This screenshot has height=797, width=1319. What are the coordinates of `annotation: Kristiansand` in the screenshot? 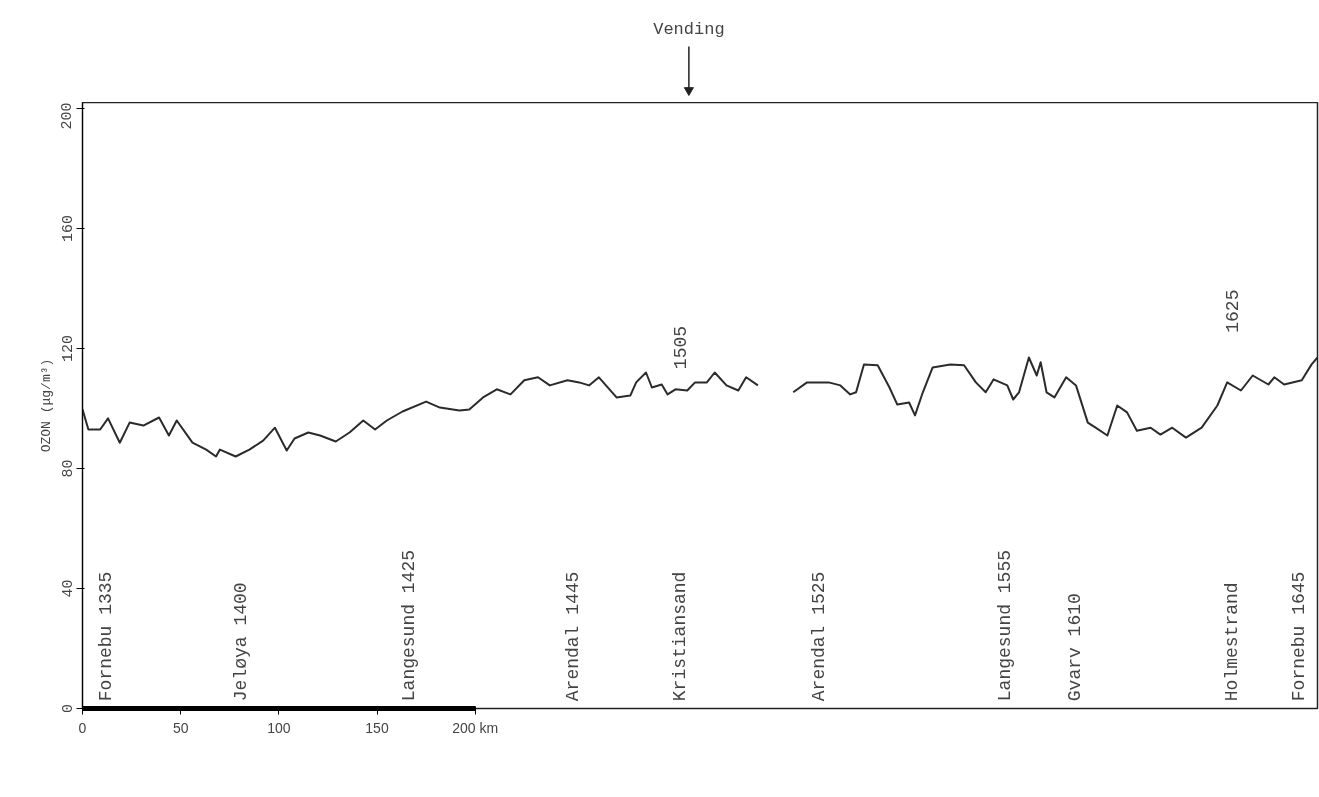 It's located at (680, 636).